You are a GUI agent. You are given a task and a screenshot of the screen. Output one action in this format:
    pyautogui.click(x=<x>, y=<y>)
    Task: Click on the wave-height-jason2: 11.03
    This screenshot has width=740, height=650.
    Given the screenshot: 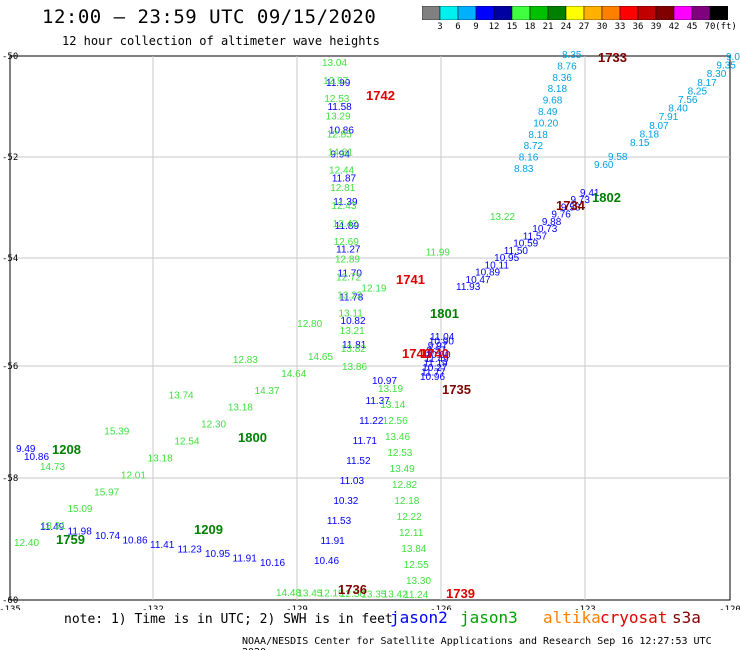 What is the action you would take?
    pyautogui.click(x=352, y=481)
    